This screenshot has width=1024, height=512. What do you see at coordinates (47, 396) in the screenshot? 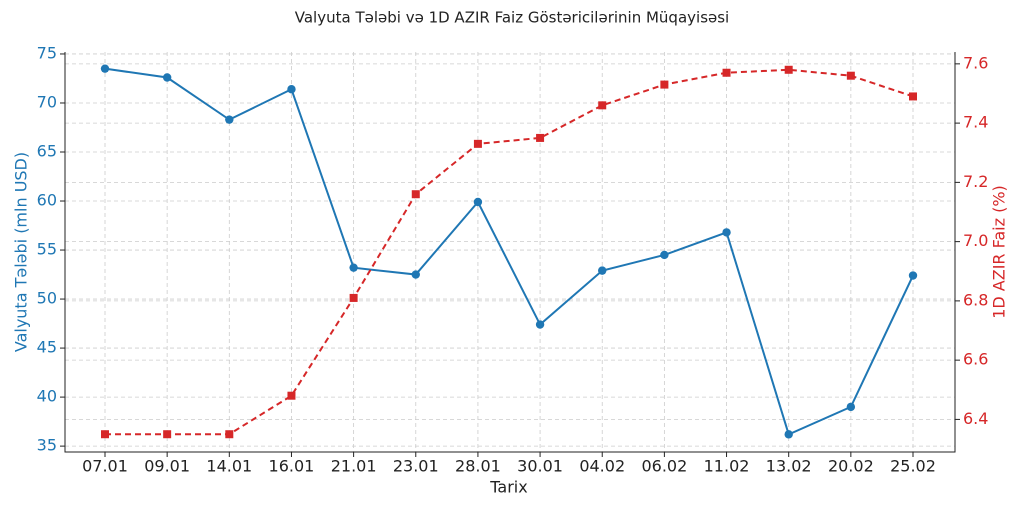
I see `y-tick-label: 40` at bounding box center [47, 396].